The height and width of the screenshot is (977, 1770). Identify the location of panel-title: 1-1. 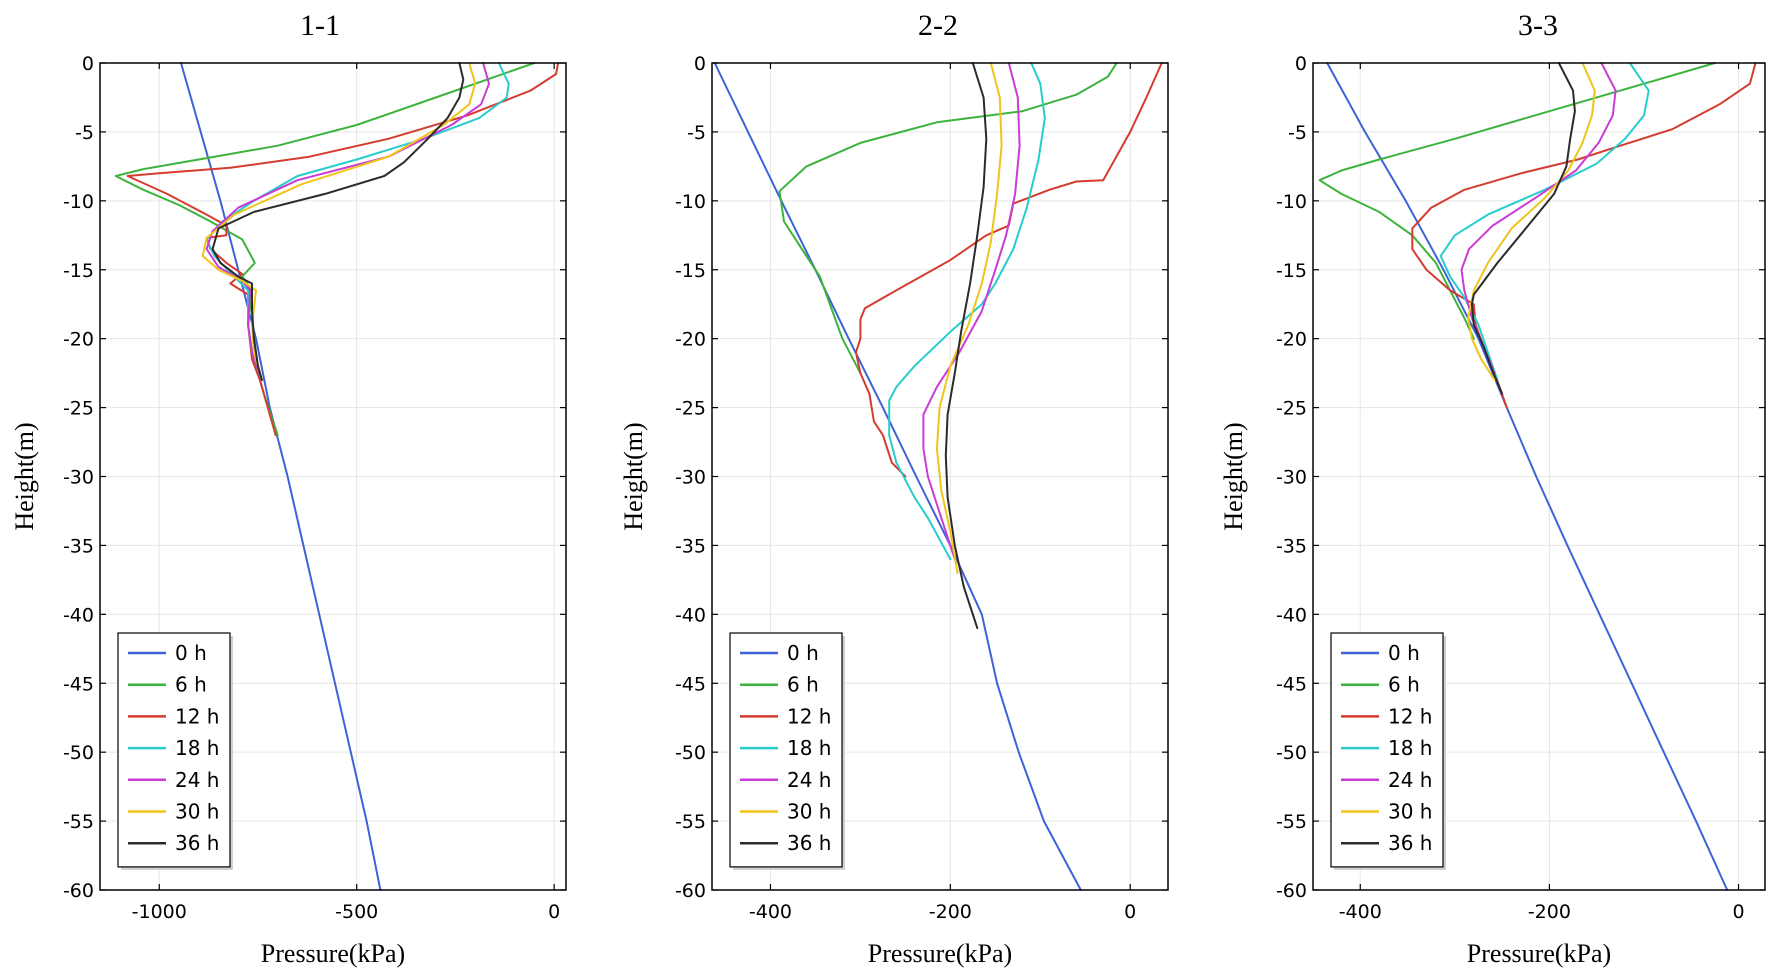
(320, 25).